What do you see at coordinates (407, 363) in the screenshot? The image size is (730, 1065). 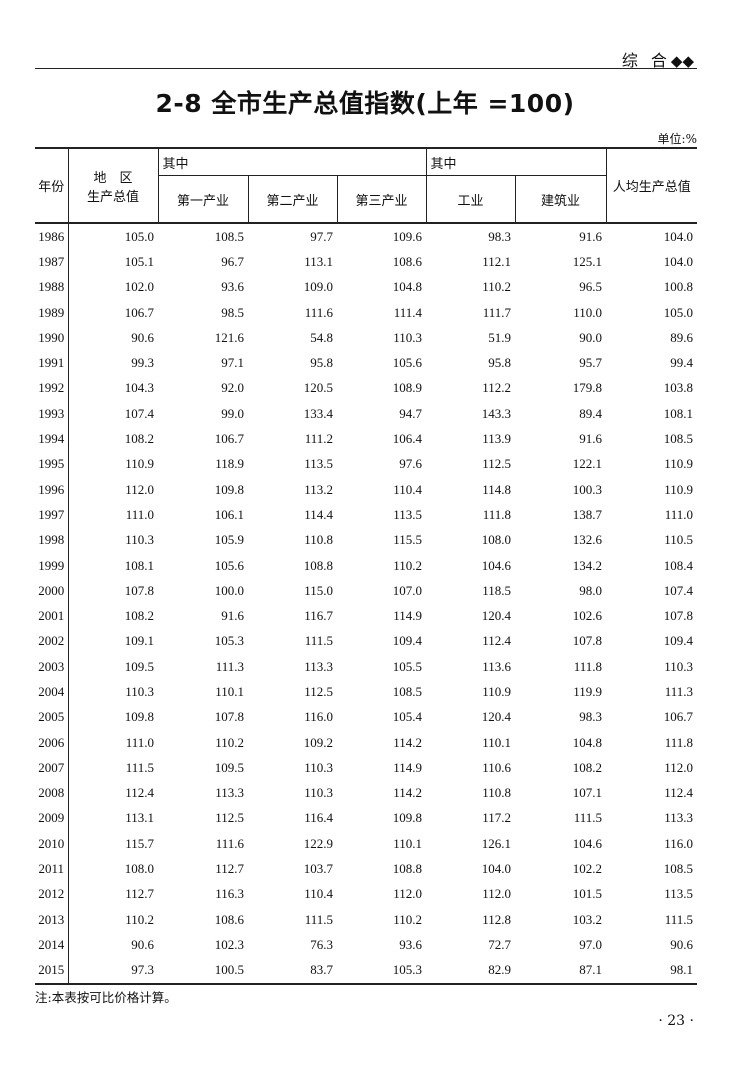 I see `cell-tertiary: 105.6` at bounding box center [407, 363].